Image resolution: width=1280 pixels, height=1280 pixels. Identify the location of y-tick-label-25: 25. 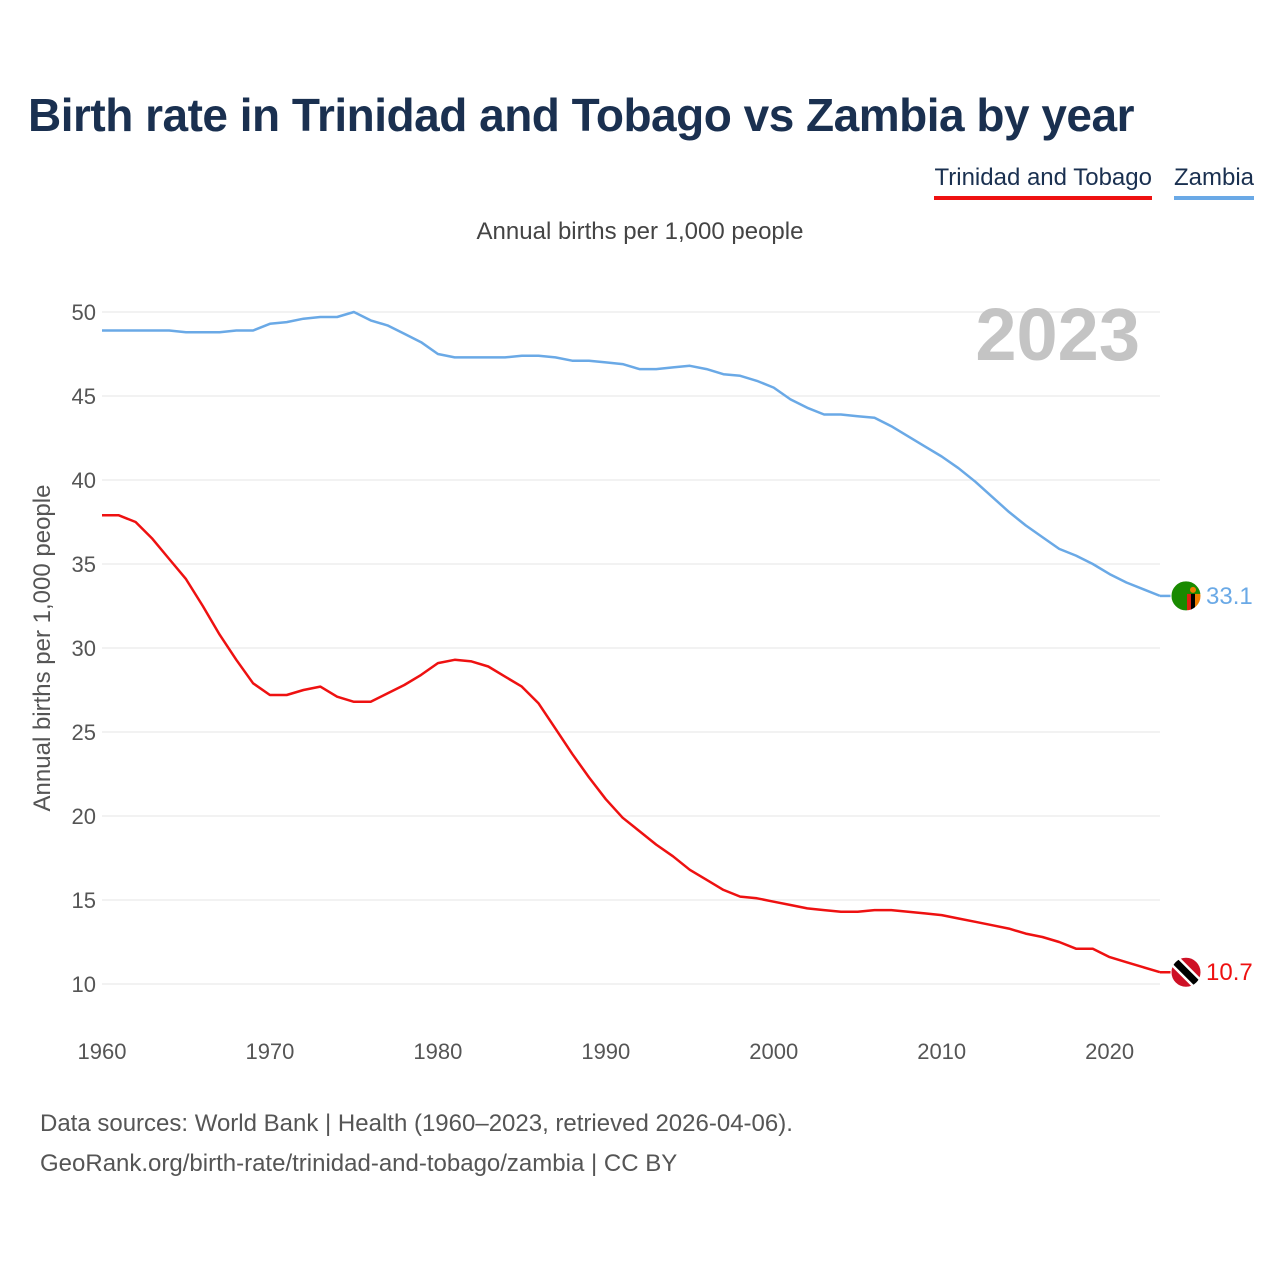
(84, 732).